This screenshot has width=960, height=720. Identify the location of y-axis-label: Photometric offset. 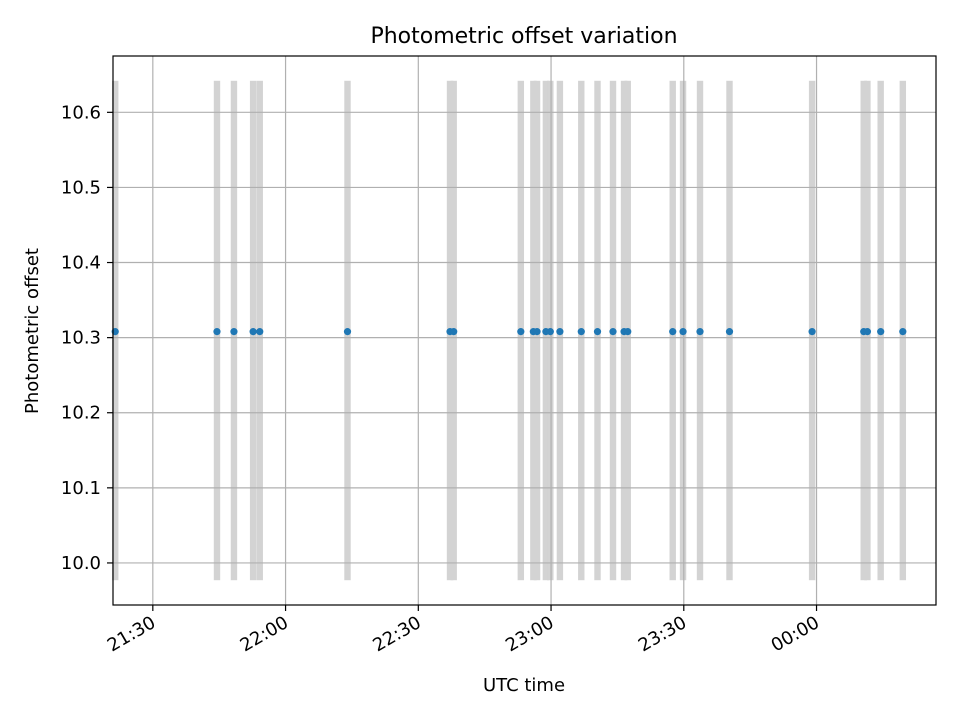
(32, 331).